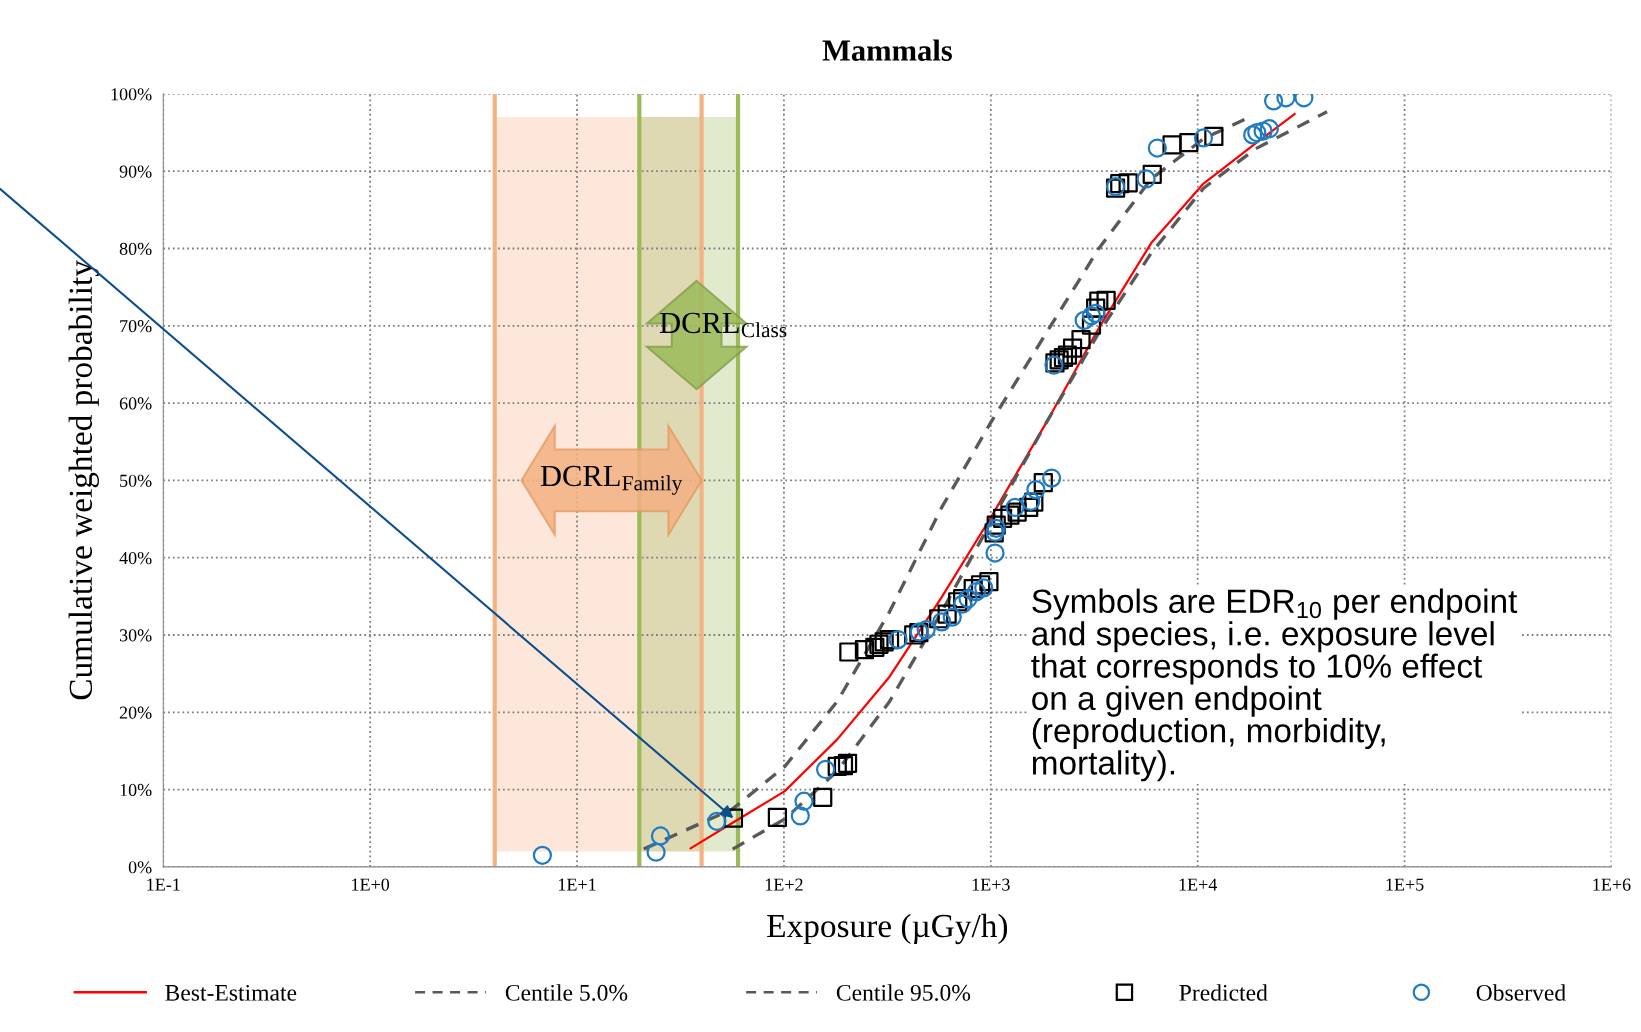 This screenshot has height=1032, width=1641. What do you see at coordinates (991, 884) in the screenshot?
I see `x-tick-label: 1E+3` at bounding box center [991, 884].